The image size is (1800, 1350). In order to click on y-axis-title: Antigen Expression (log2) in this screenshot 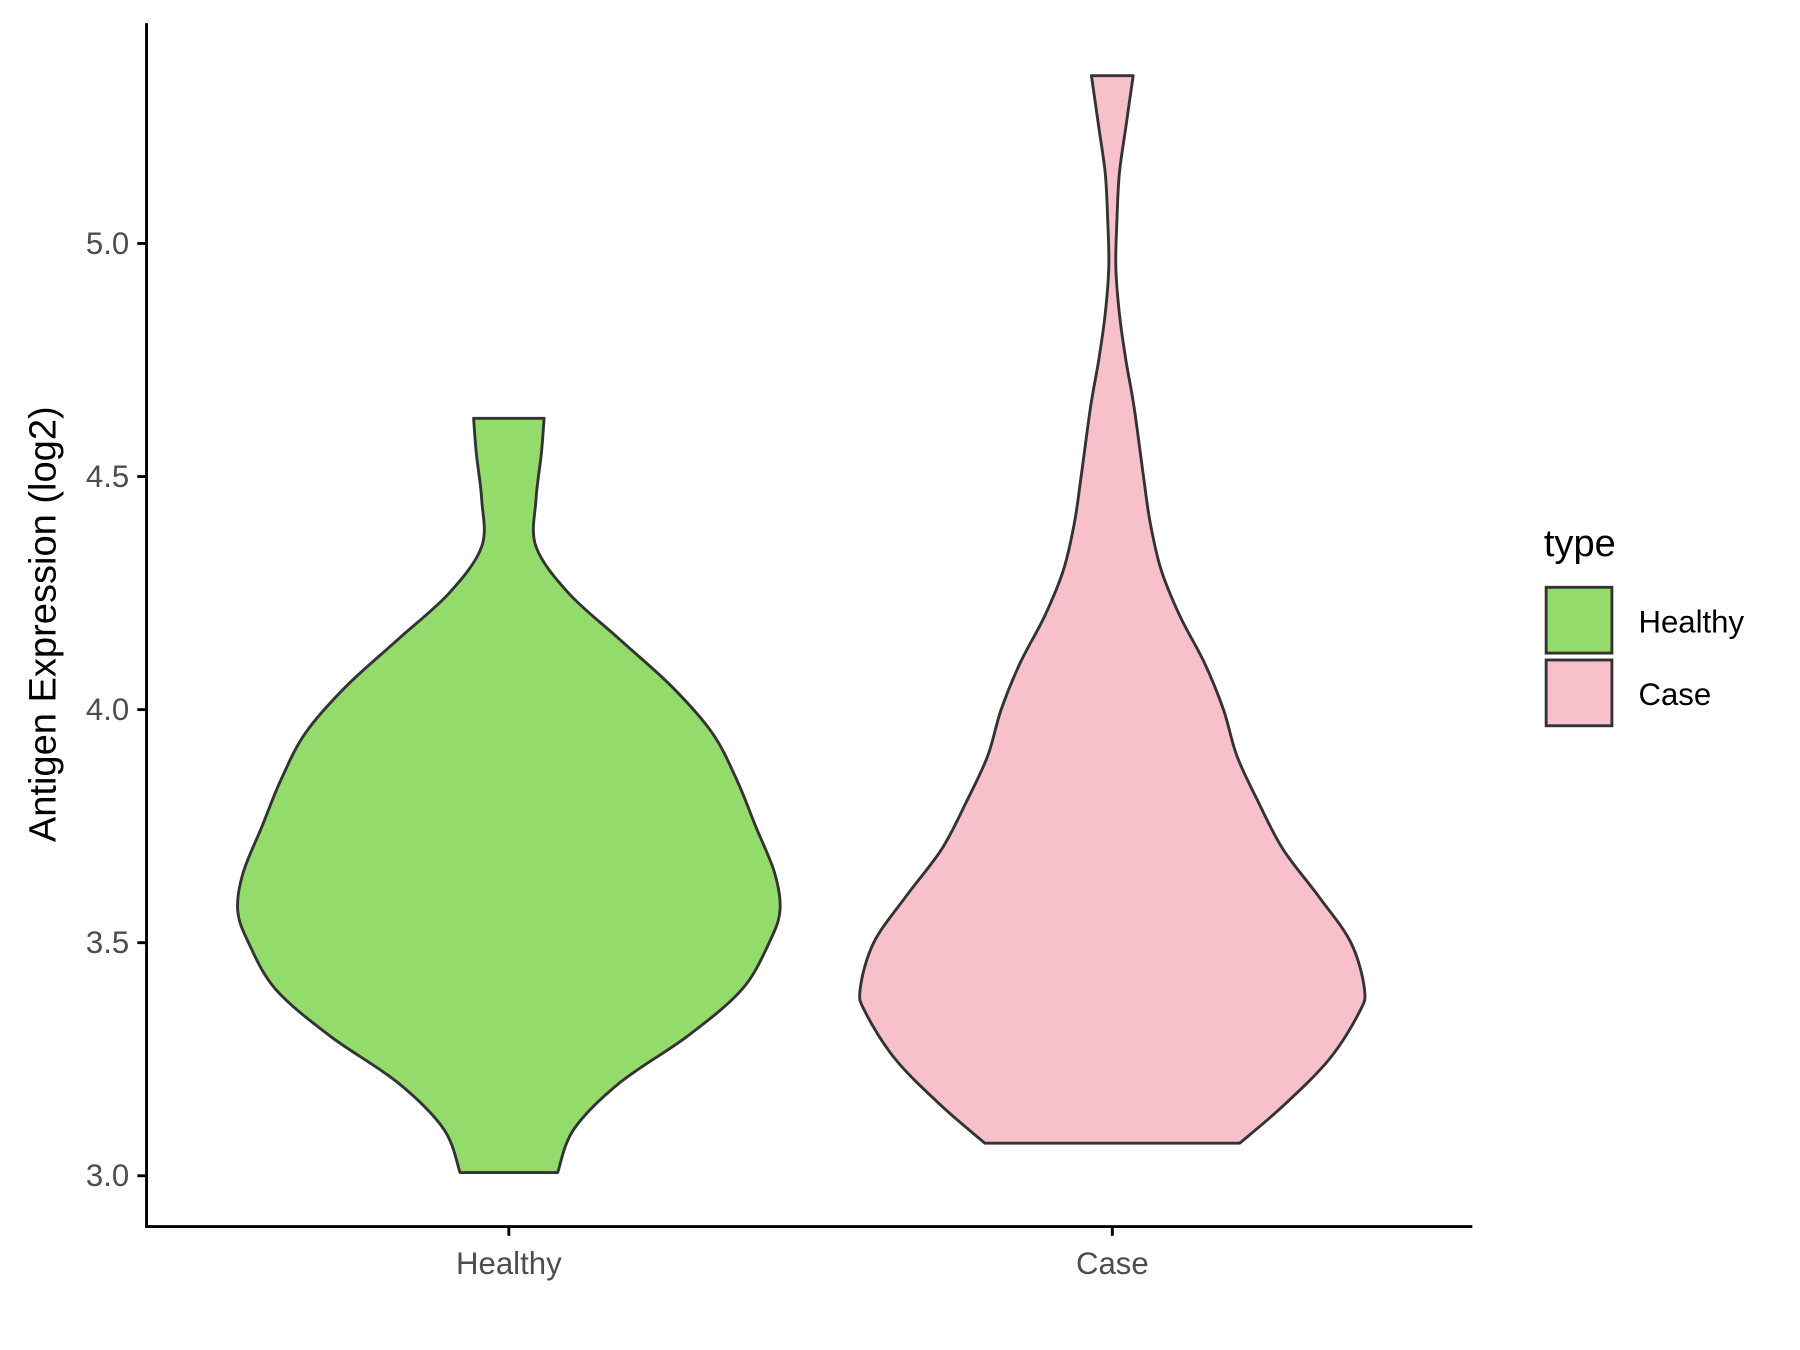, I will do `click(43, 624)`.